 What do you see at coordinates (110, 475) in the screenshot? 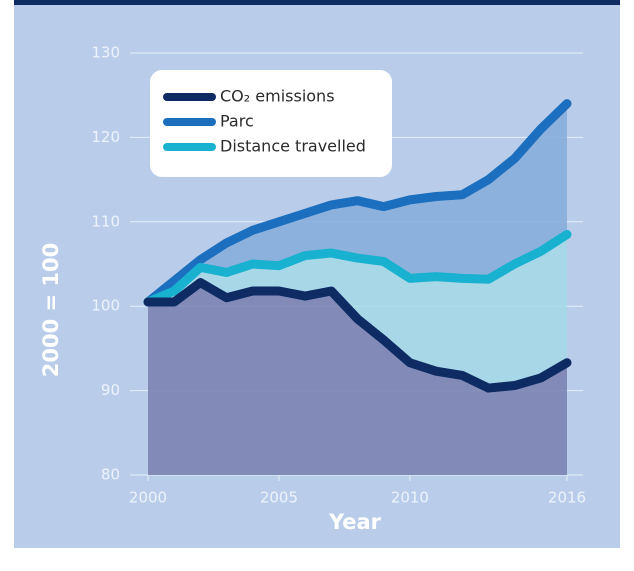
I see `y-tick-label: 80` at bounding box center [110, 475].